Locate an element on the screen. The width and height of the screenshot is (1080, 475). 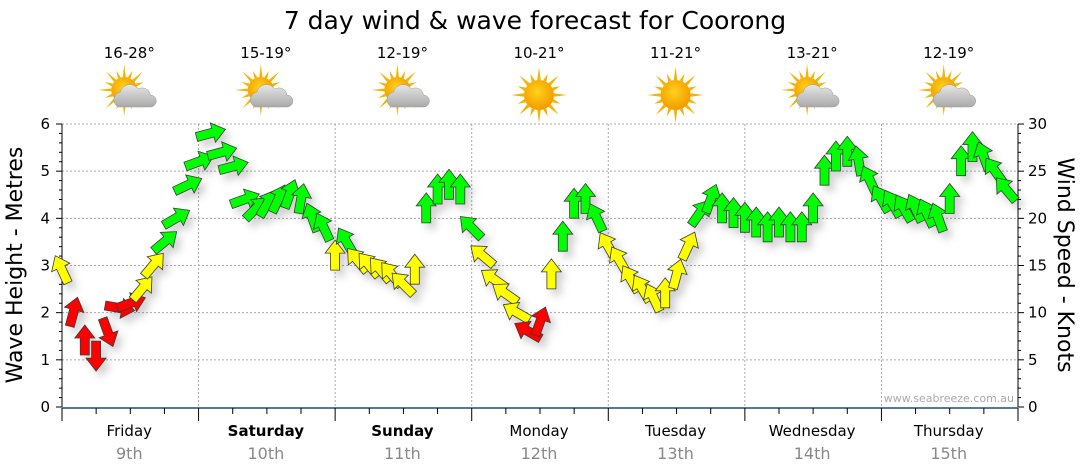
date-label: 9th is located at coordinates (129, 453).